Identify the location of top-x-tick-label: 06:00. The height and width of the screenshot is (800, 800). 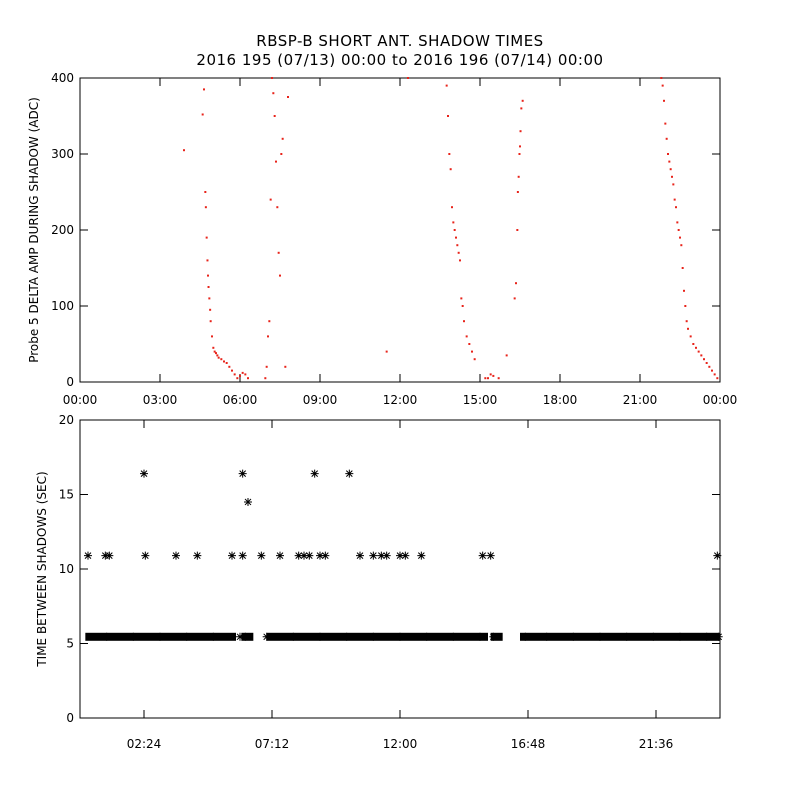
(240, 400).